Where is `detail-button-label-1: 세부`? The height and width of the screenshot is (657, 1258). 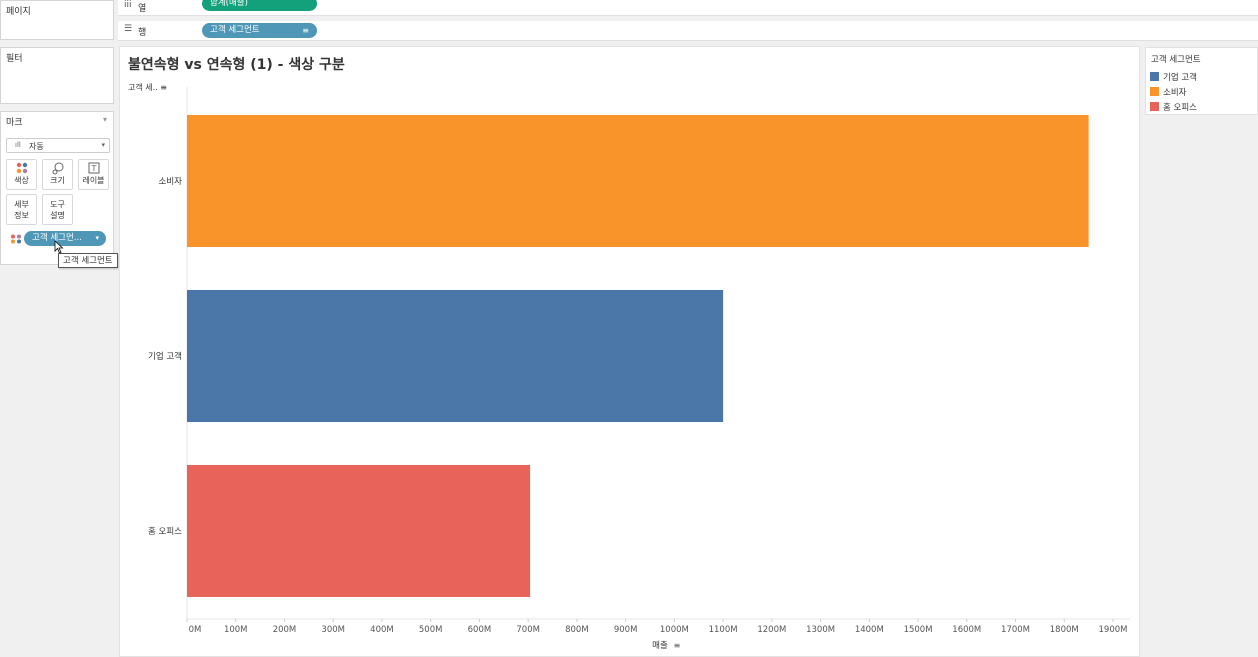 detail-button-label-1: 세부 is located at coordinates (21, 204).